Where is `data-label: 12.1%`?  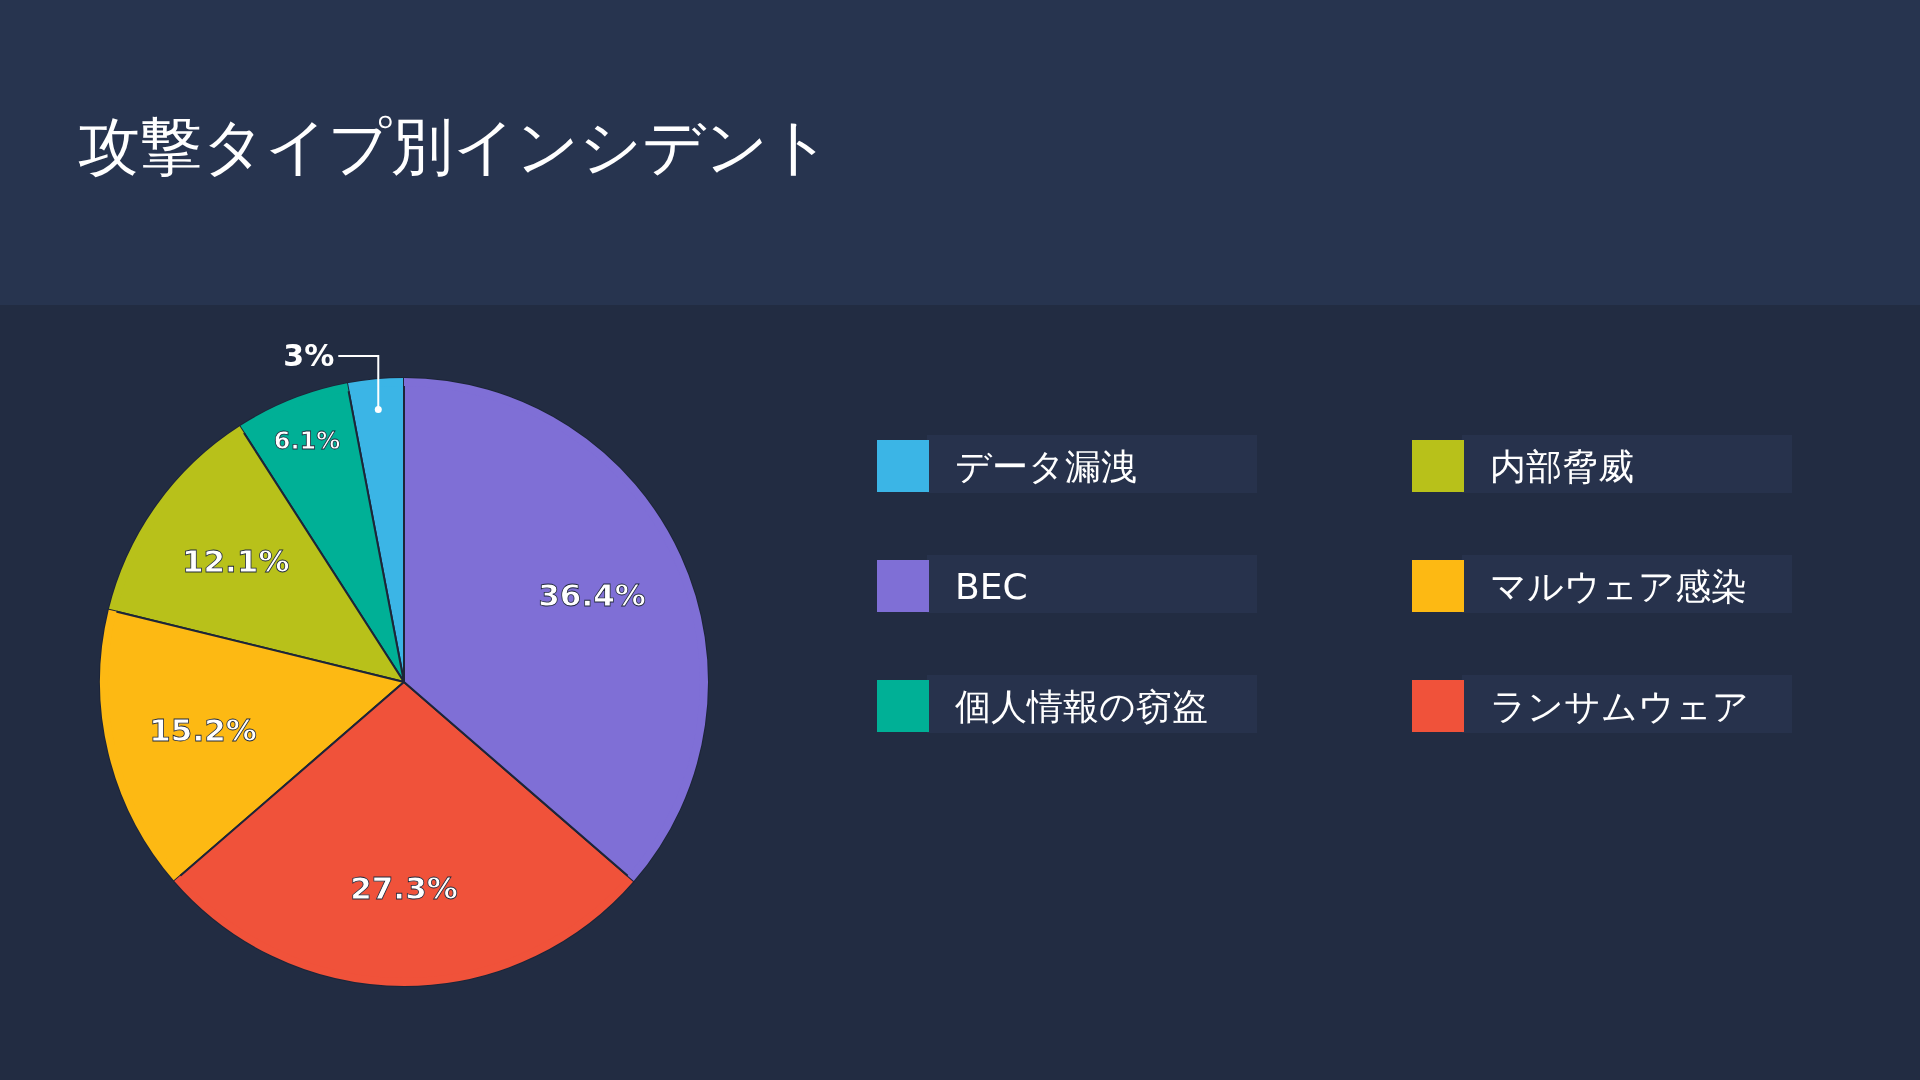
data-label: 12.1% is located at coordinates (235, 560).